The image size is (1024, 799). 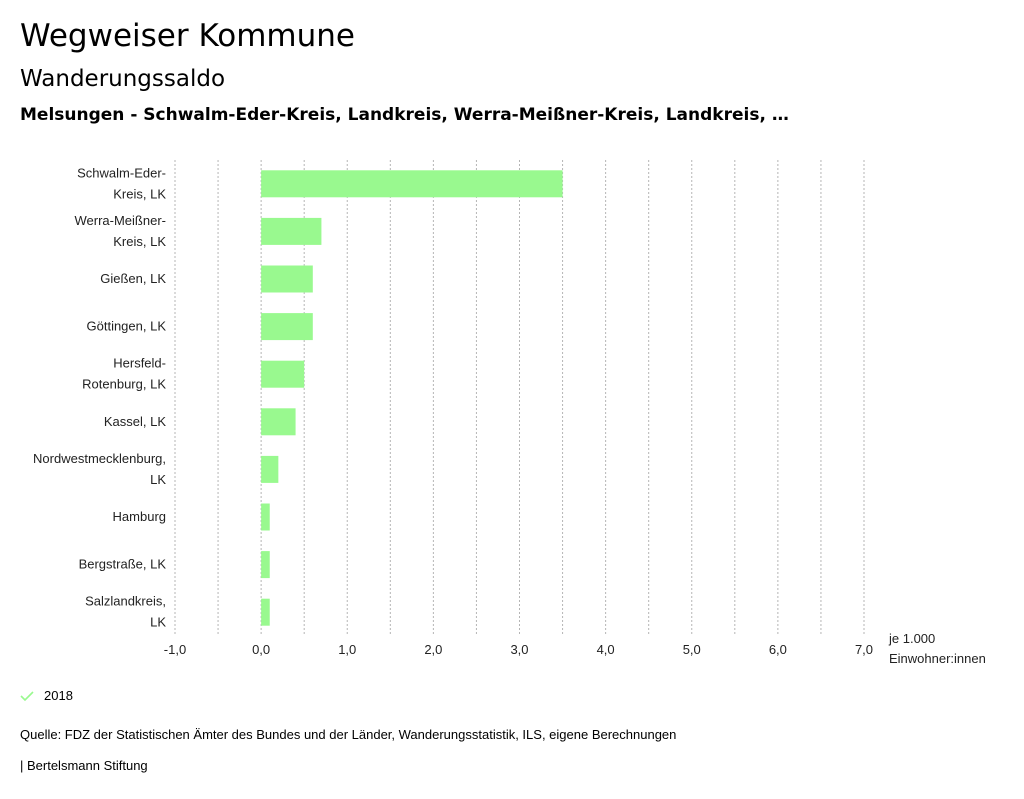 I want to click on chart-subtitle: Wanderungssaldo, so click(x=123, y=79).